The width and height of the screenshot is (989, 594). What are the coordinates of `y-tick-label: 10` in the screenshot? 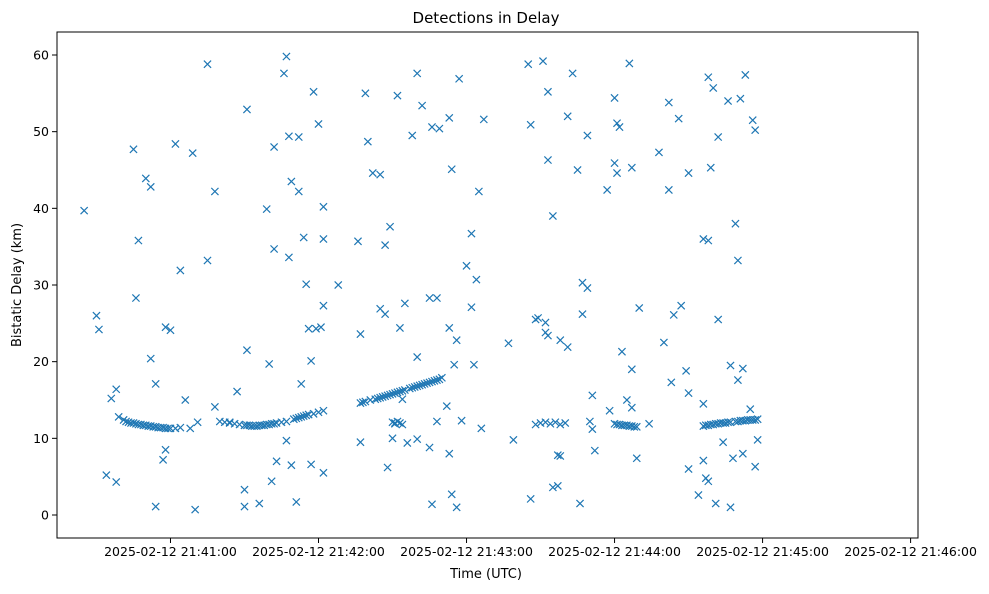 It's located at (41, 438).